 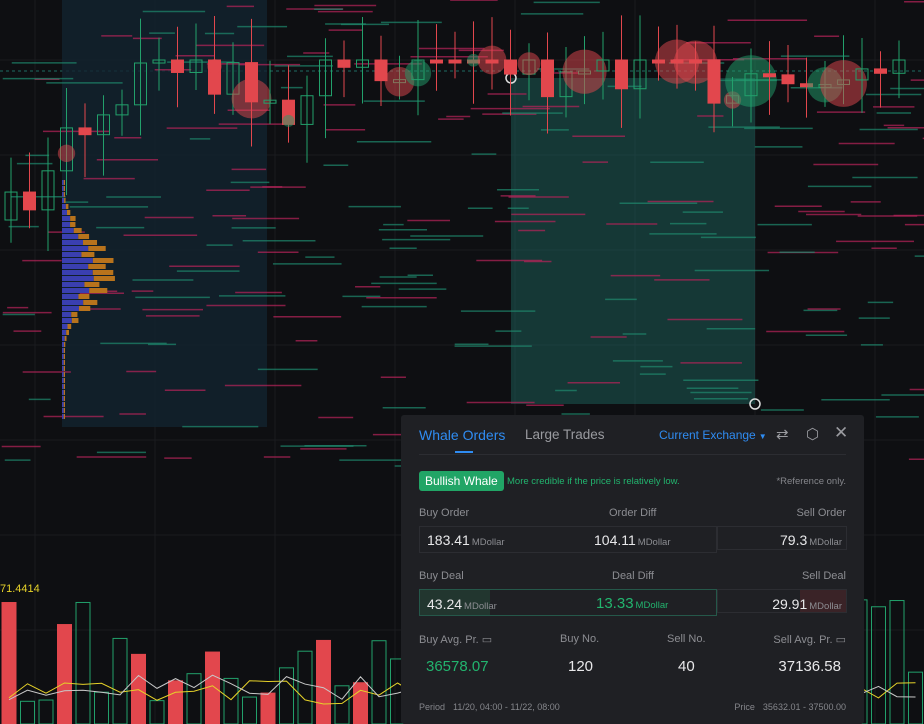 I want to click on buy-no-label: Buy No., so click(x=580, y=639).